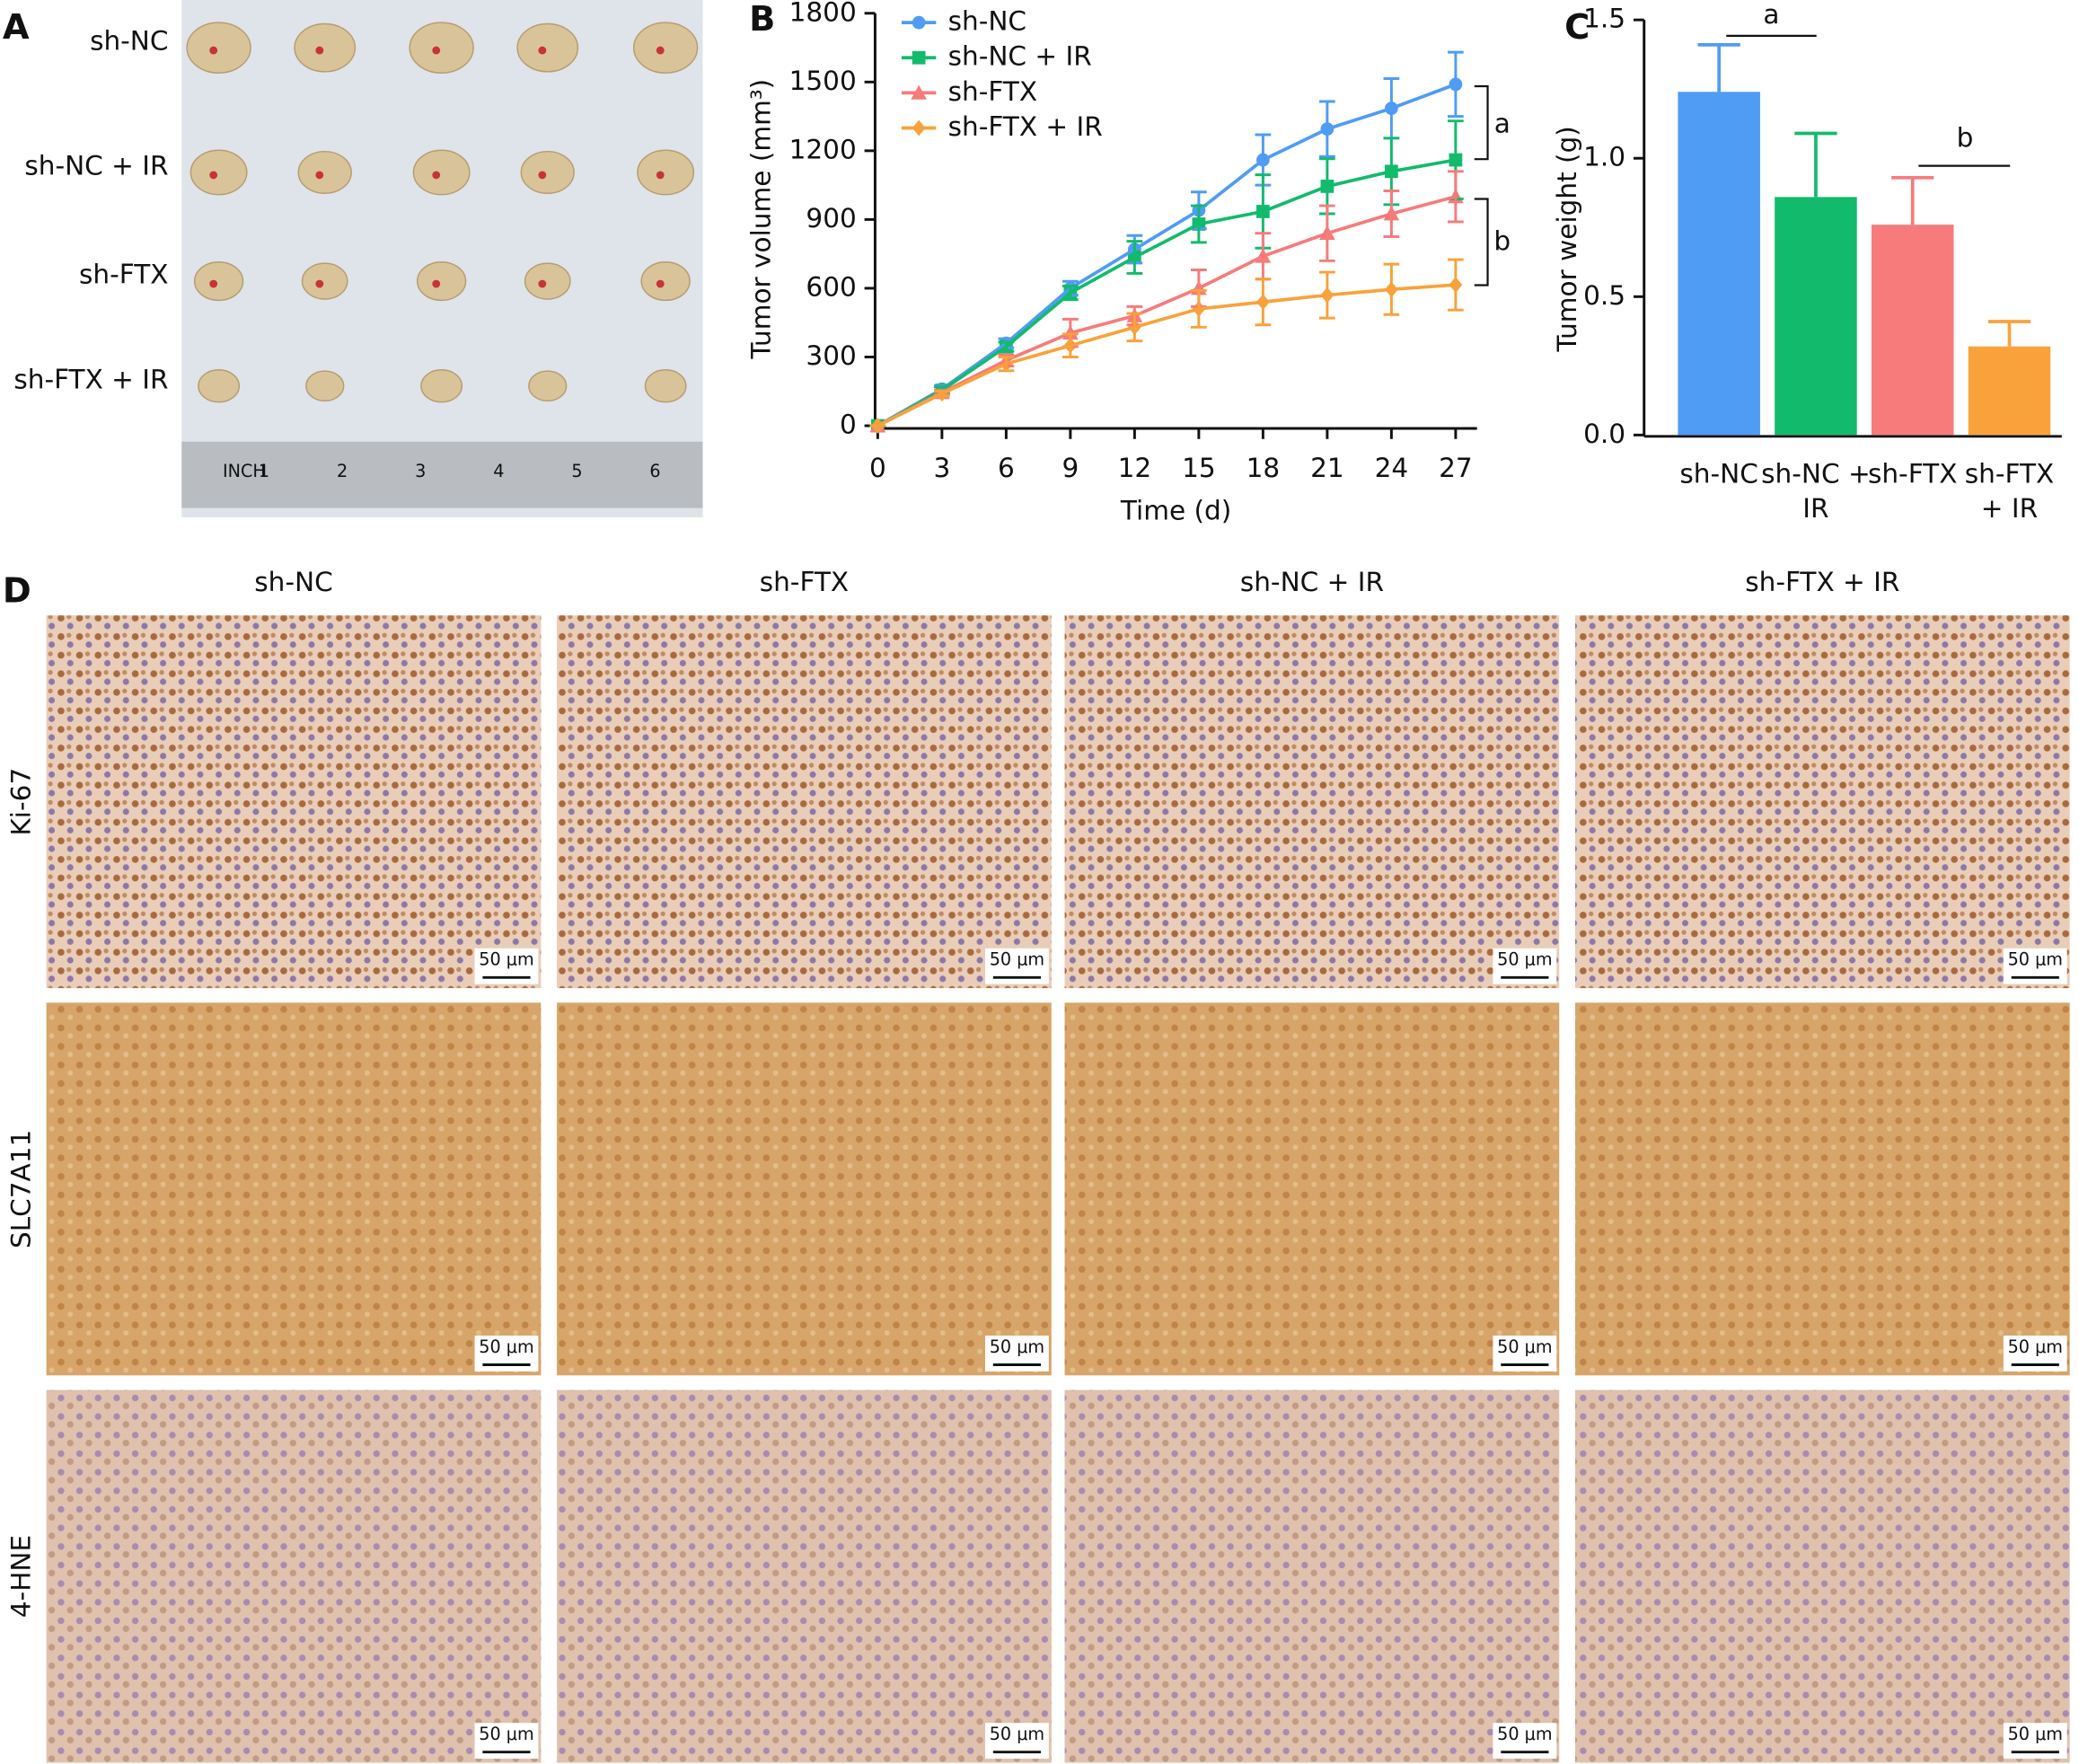 The width and height of the screenshot is (2079, 1764). I want to click on y-tick-label: 300, so click(831, 355).